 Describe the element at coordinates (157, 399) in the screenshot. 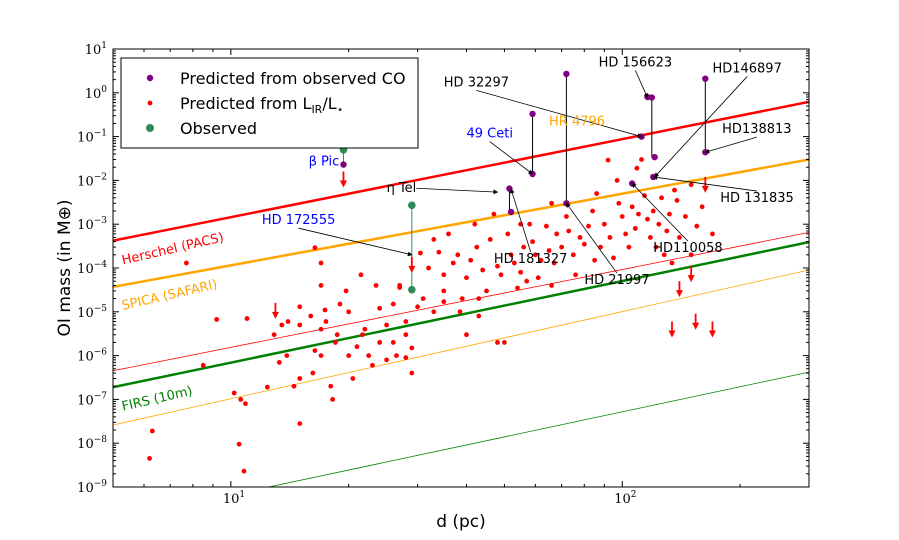

I see `sensitivity-line-label: FIRS (10m)` at that location.